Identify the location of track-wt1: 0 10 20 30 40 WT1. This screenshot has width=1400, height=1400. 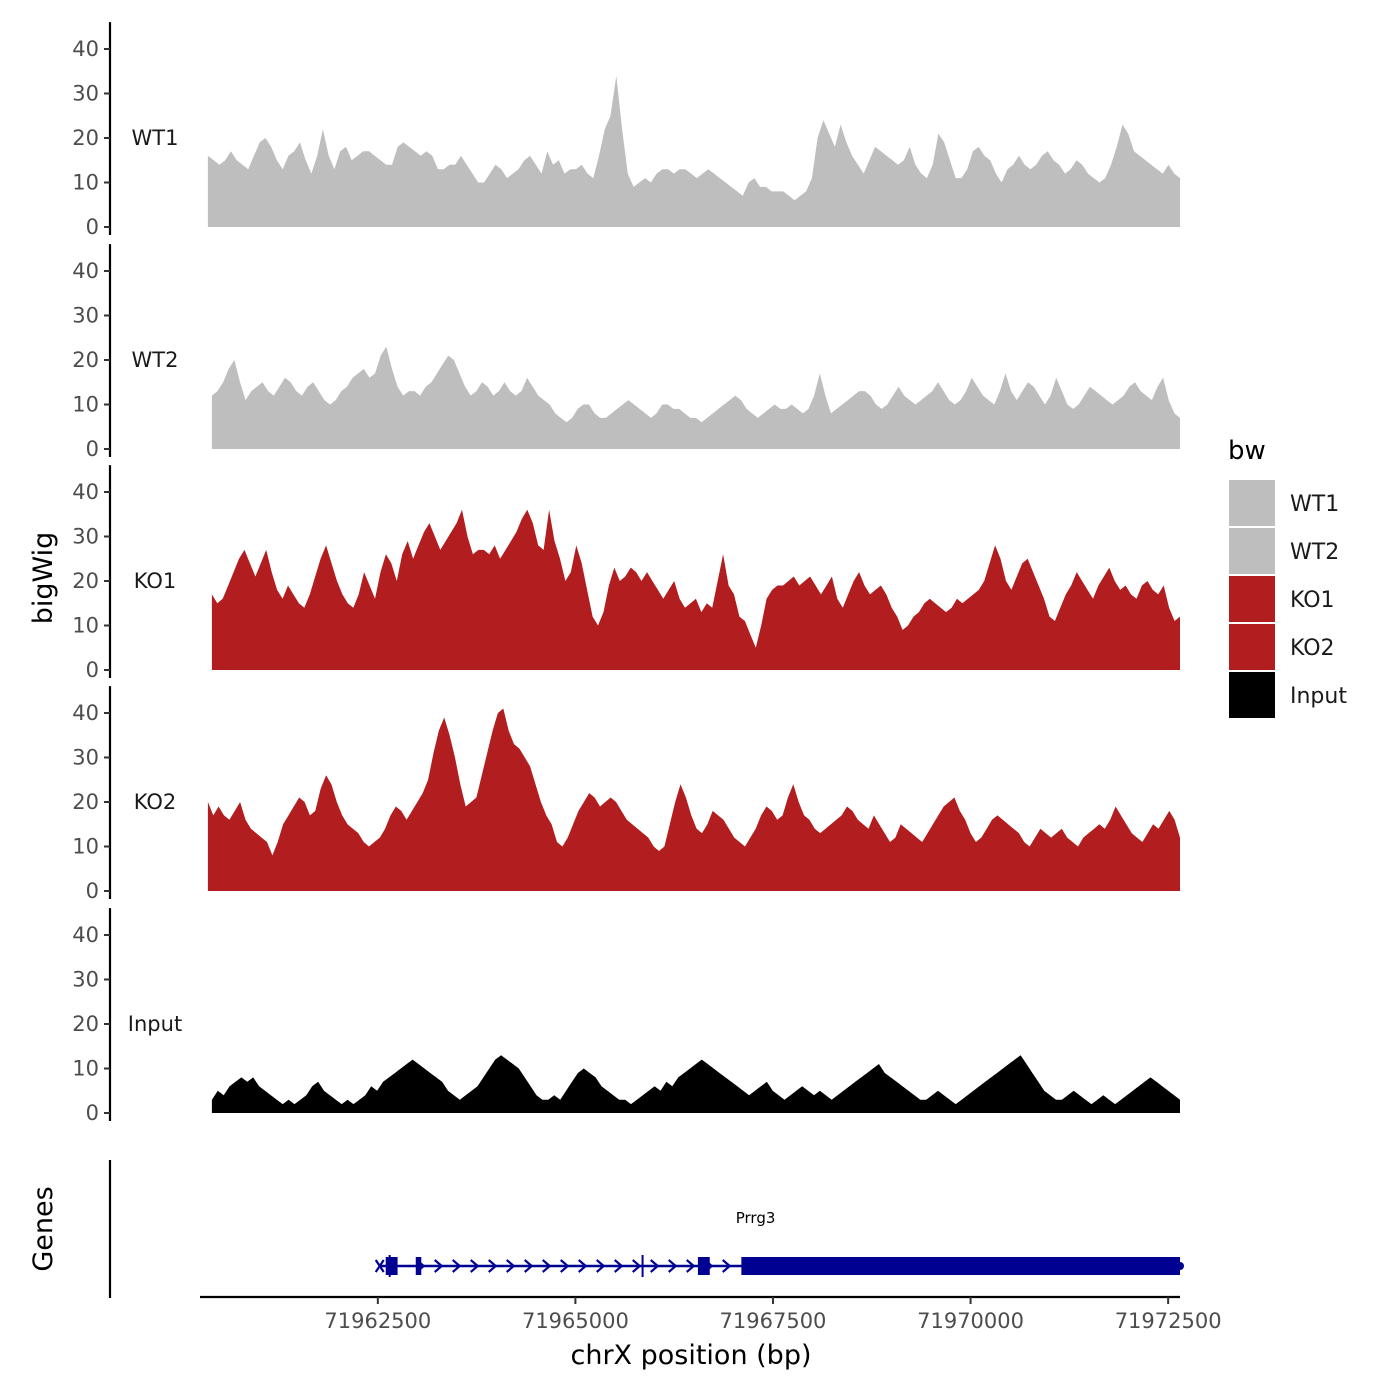
(626, 130).